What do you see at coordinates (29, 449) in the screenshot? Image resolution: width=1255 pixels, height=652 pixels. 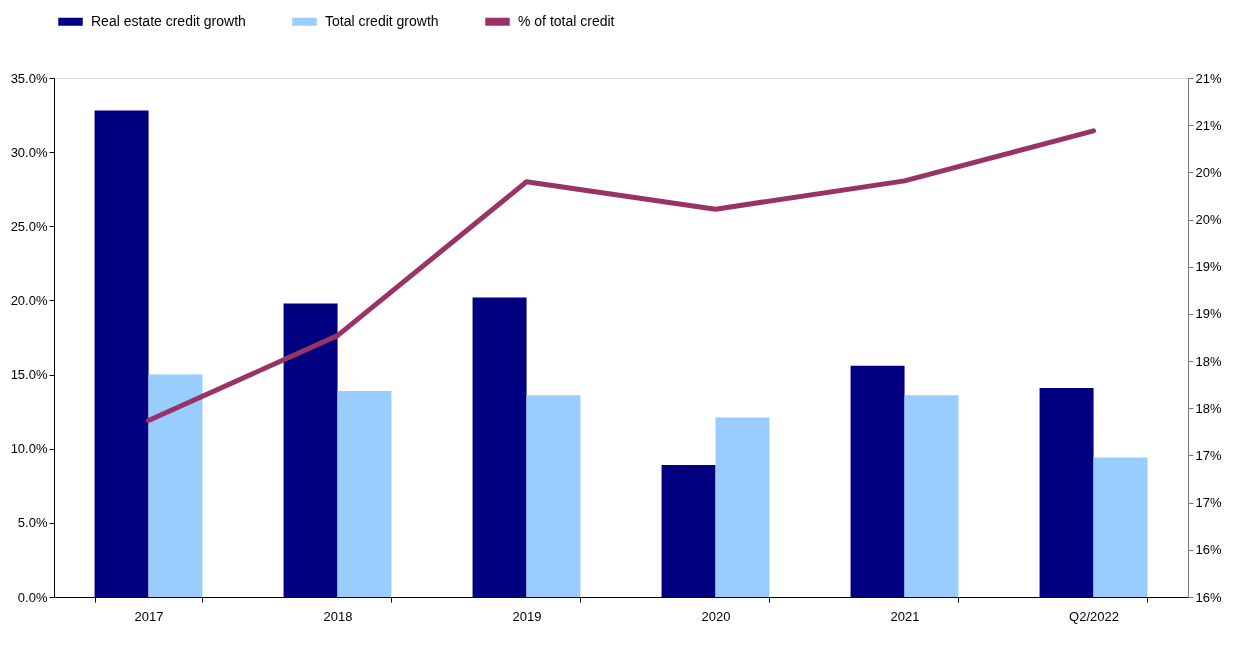 I see `y-tick-label: 10.0%` at bounding box center [29, 449].